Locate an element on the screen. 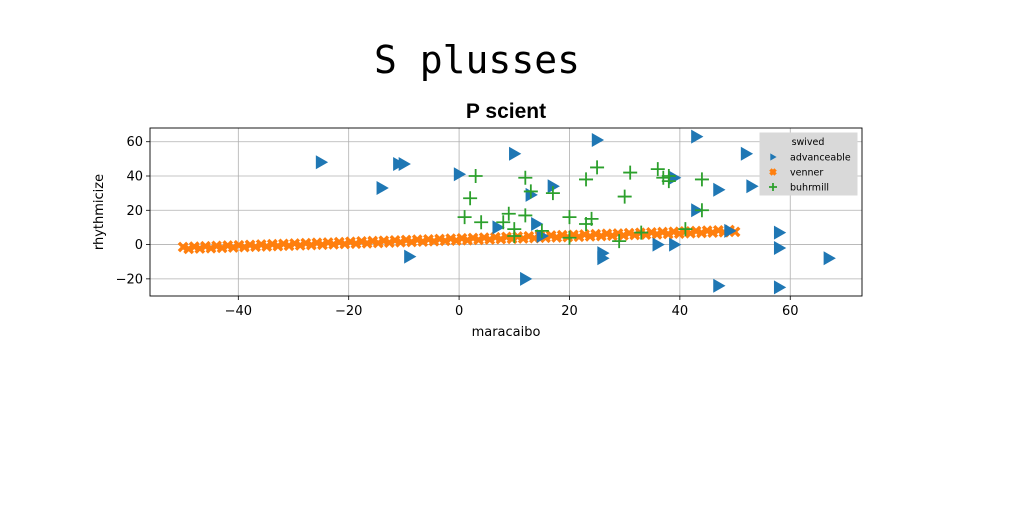  legend-label-buhrmill: buhrmill is located at coordinates (809, 188).